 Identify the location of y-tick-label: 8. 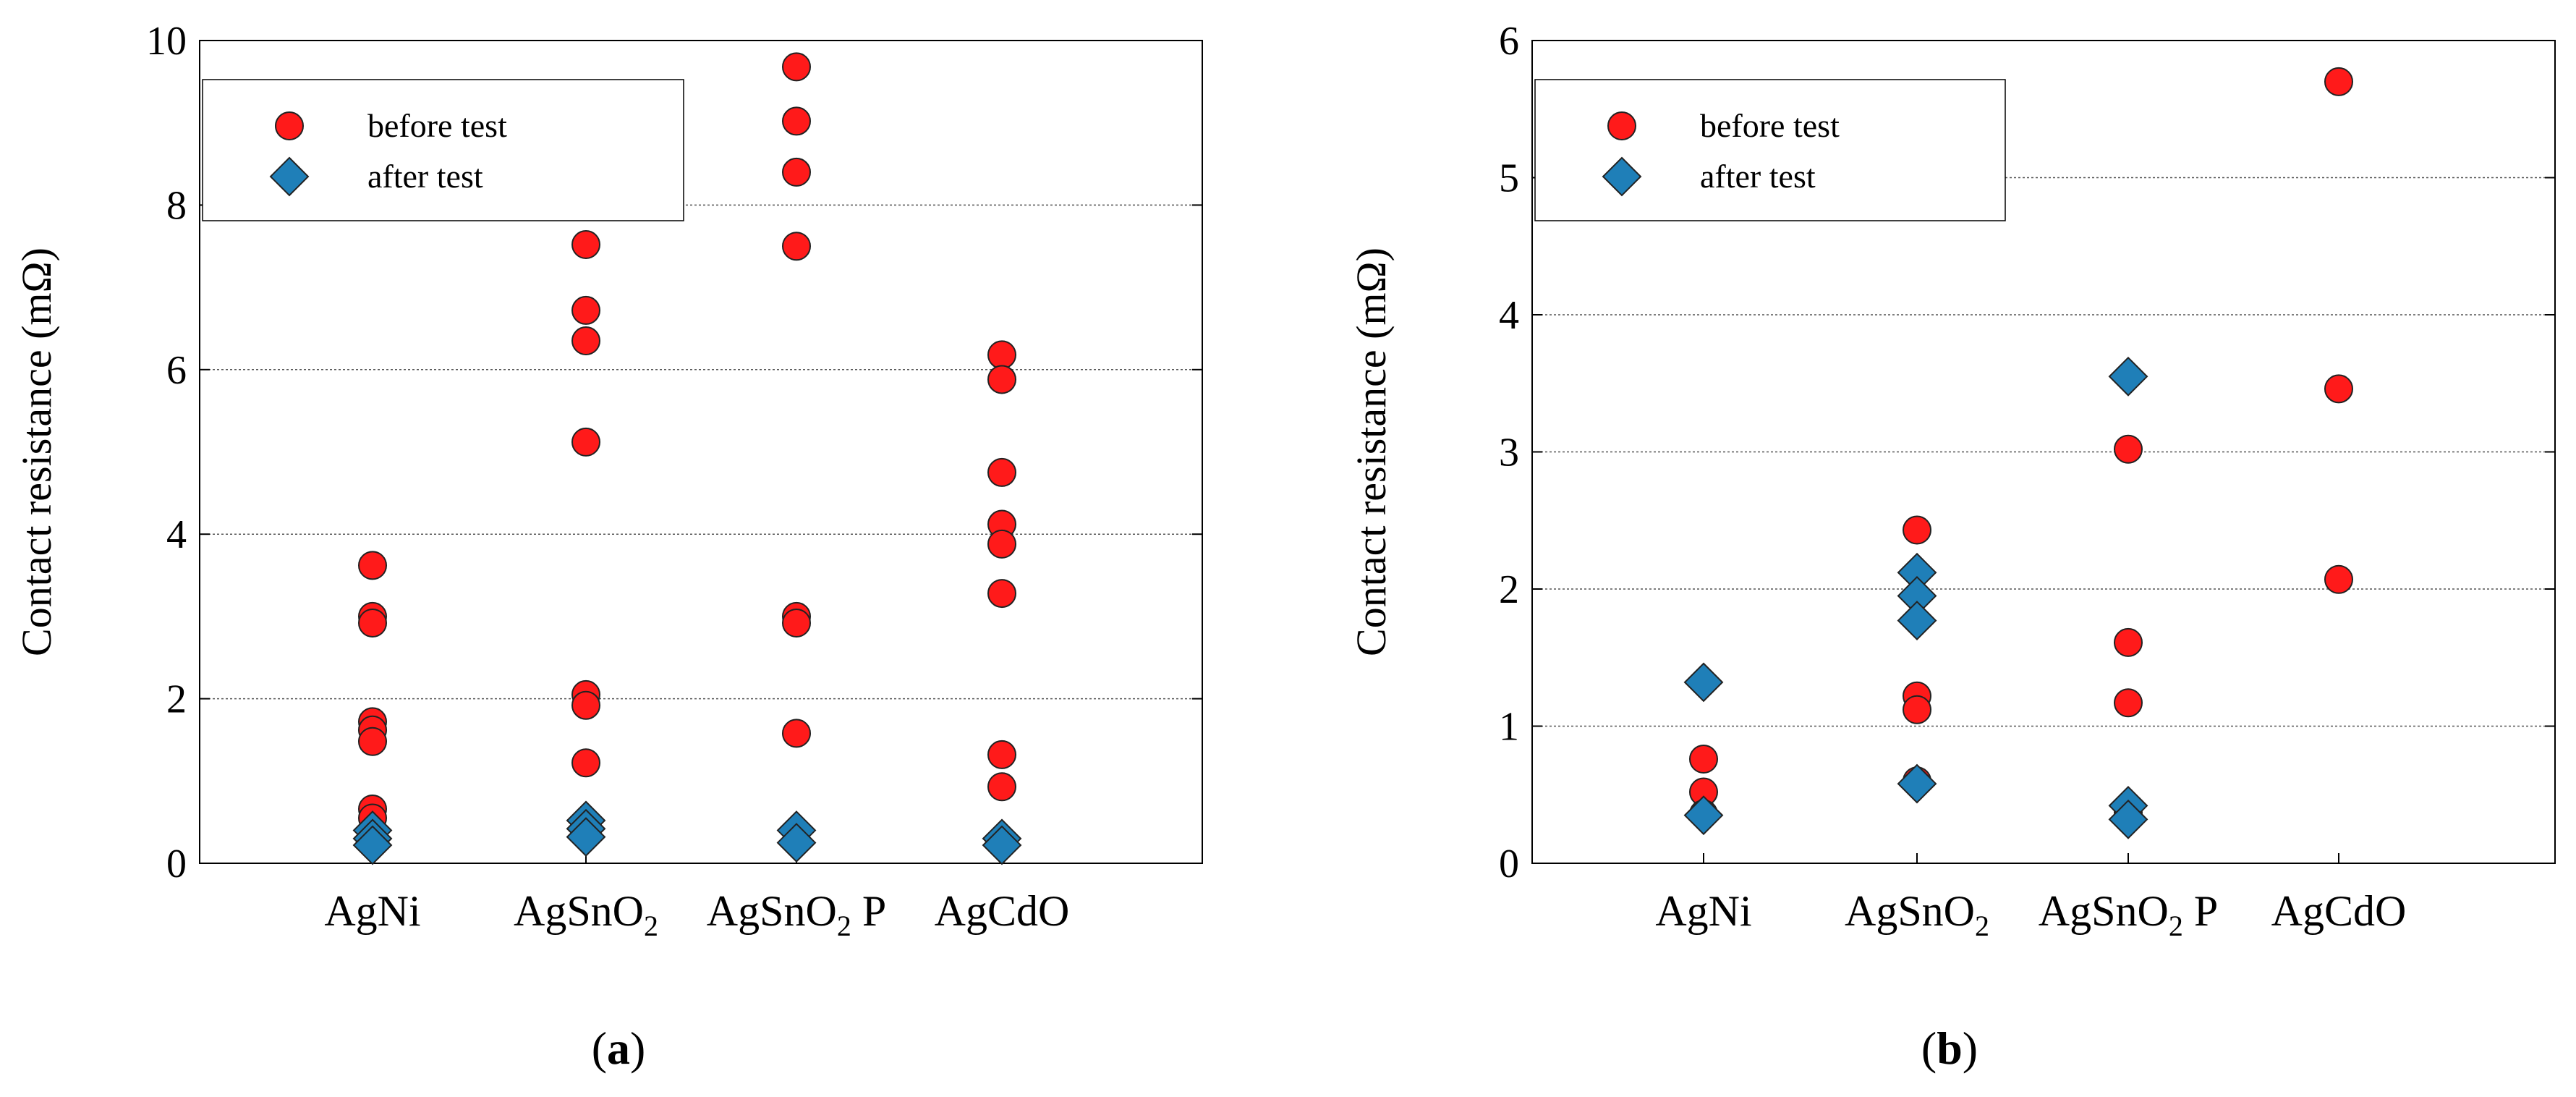
(176, 205).